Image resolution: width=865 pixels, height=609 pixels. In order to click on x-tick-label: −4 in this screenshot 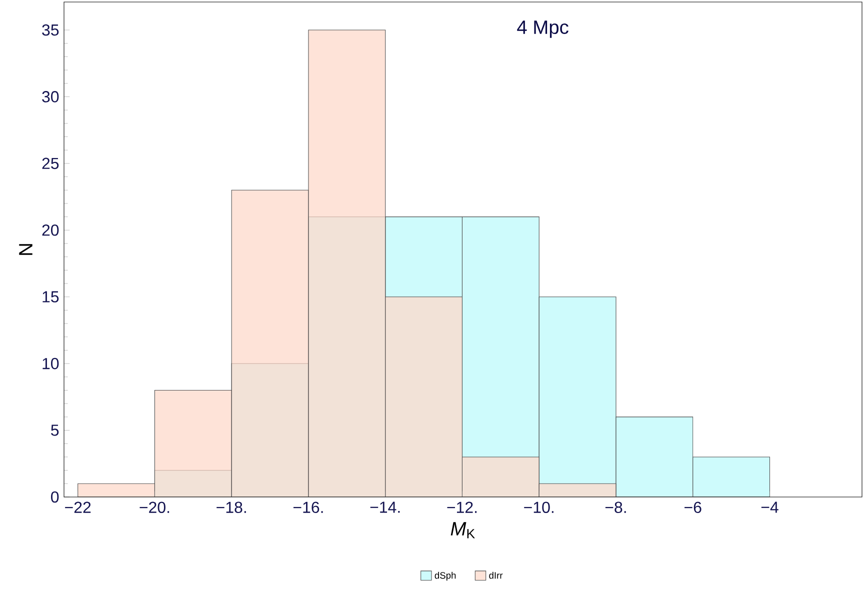, I will do `click(769, 507)`.